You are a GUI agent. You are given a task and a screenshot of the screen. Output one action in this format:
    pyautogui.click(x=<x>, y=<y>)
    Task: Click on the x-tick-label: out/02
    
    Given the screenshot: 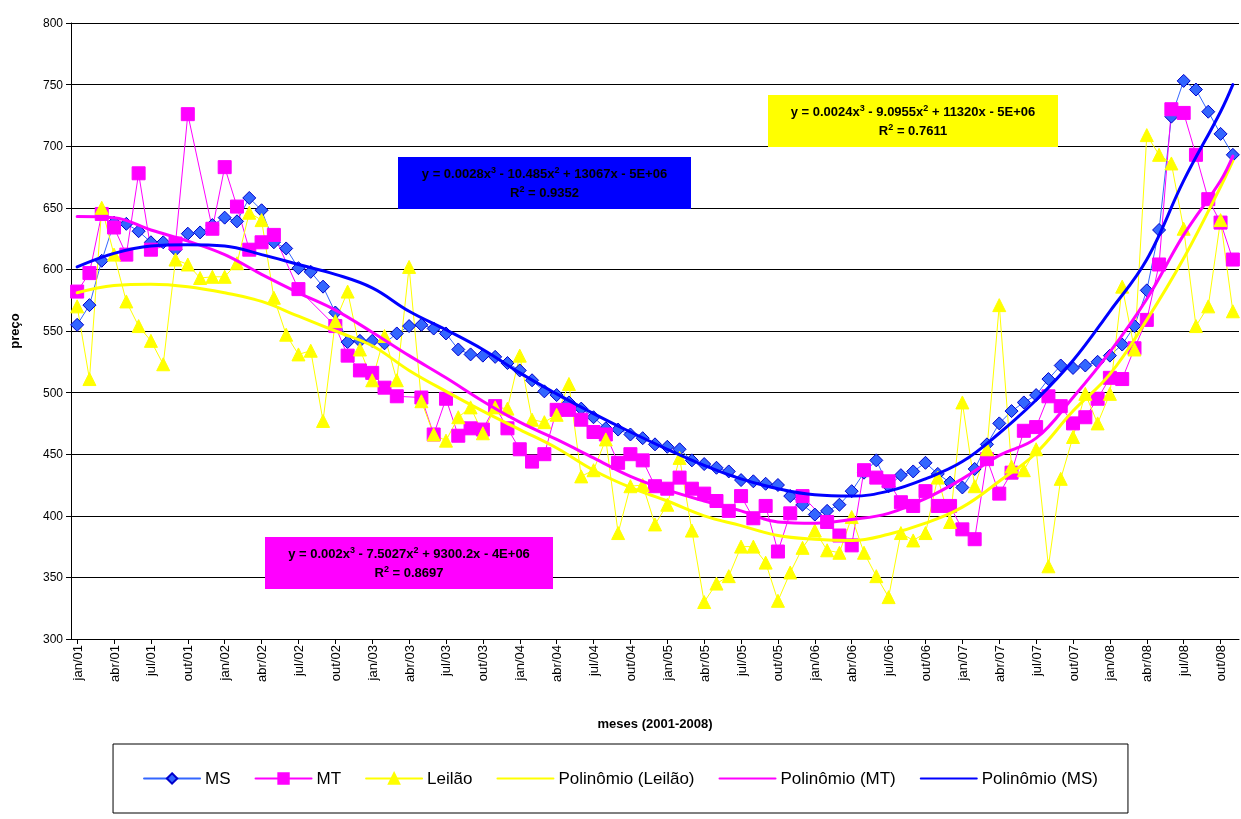 What is the action you would take?
    pyautogui.click(x=335, y=663)
    